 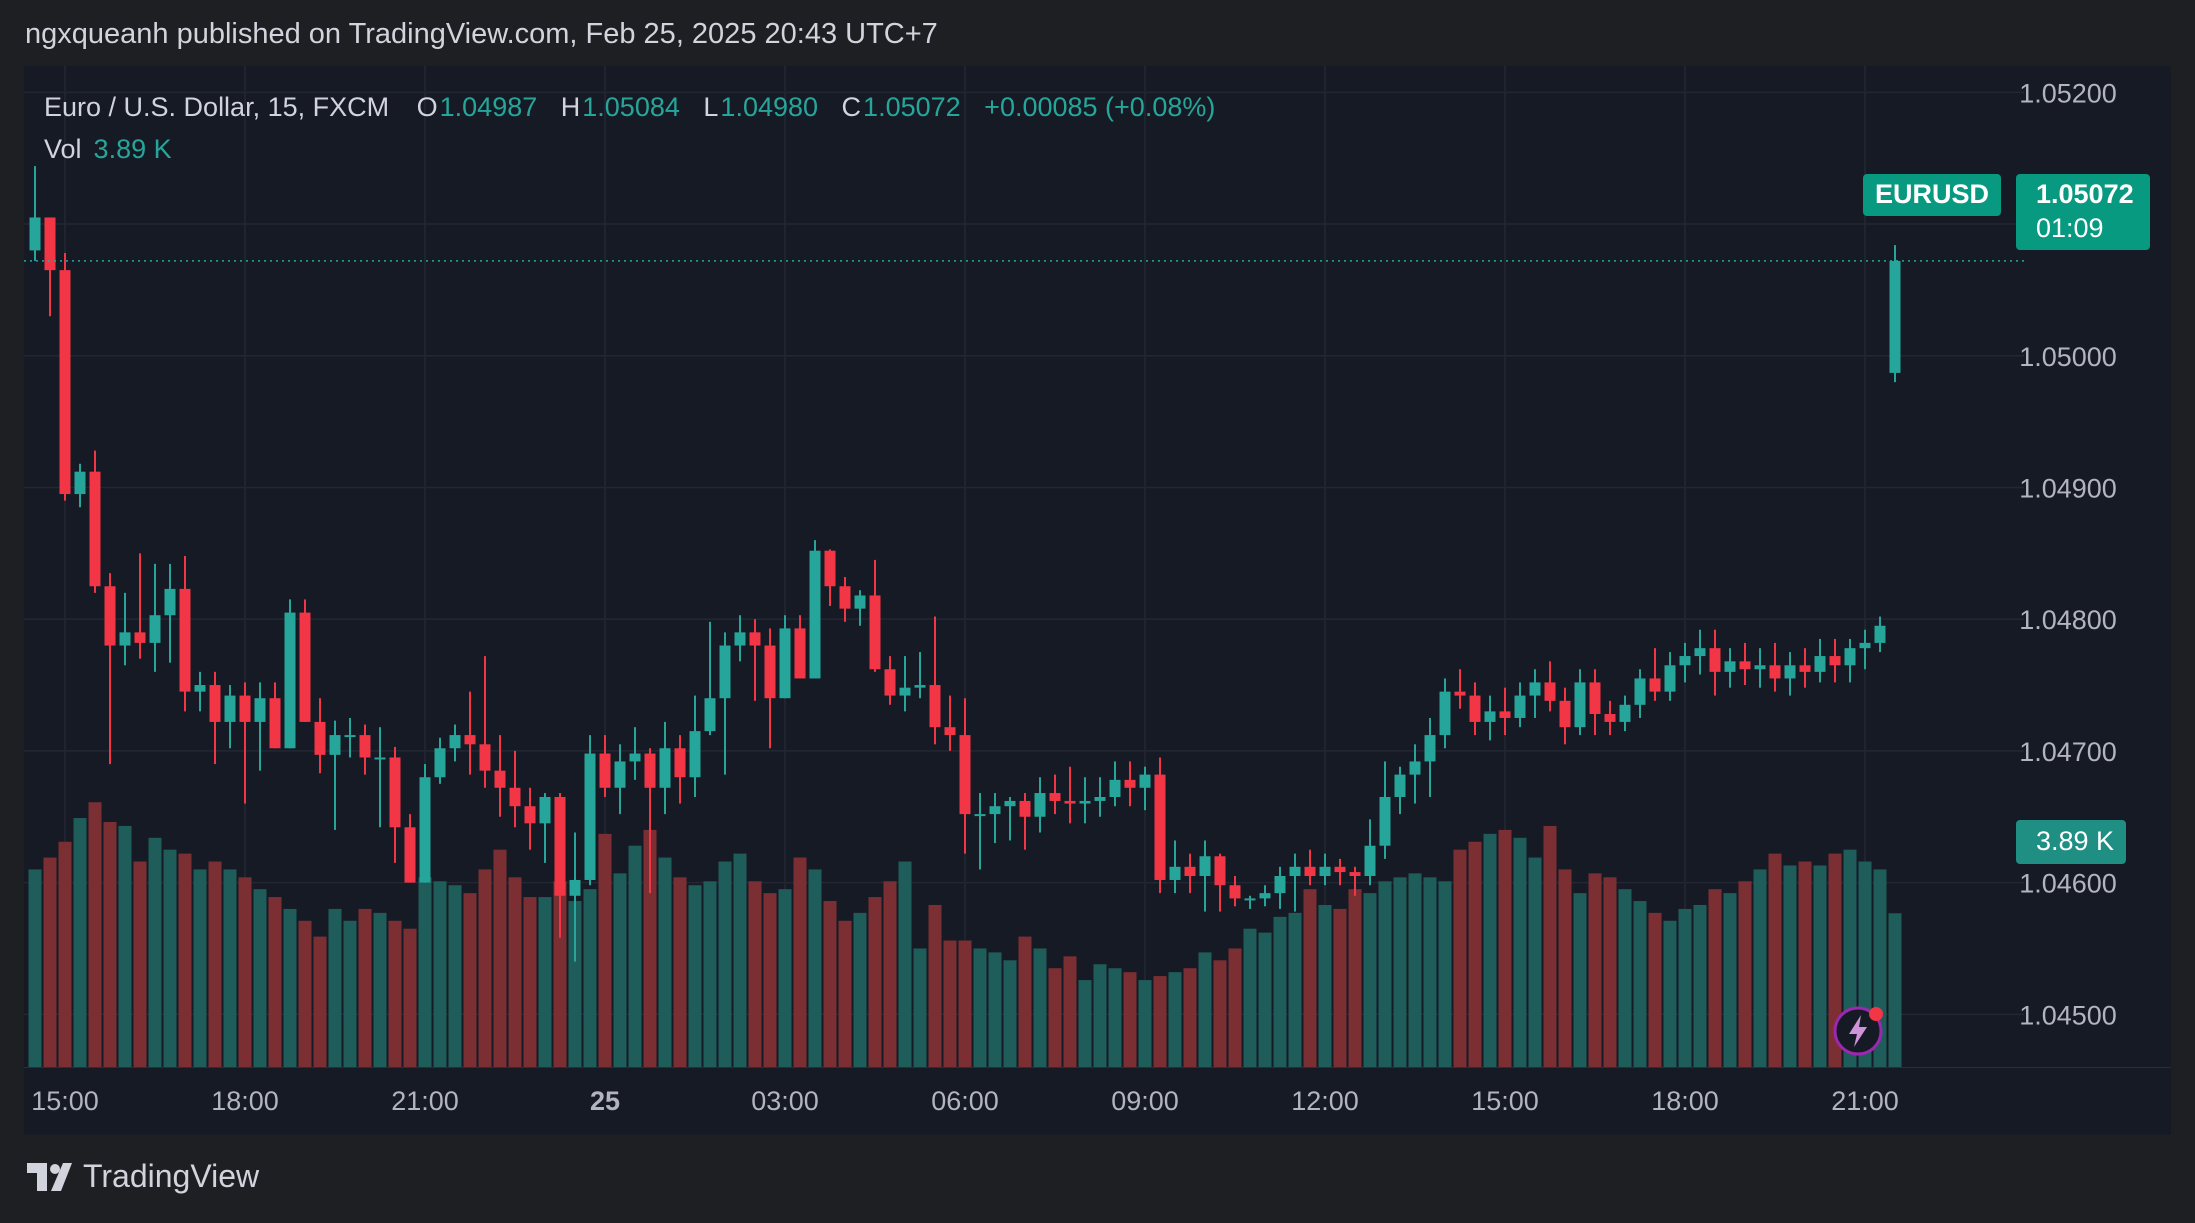 I want to click on brand-footer: TradingView, so click(x=142, y=1176).